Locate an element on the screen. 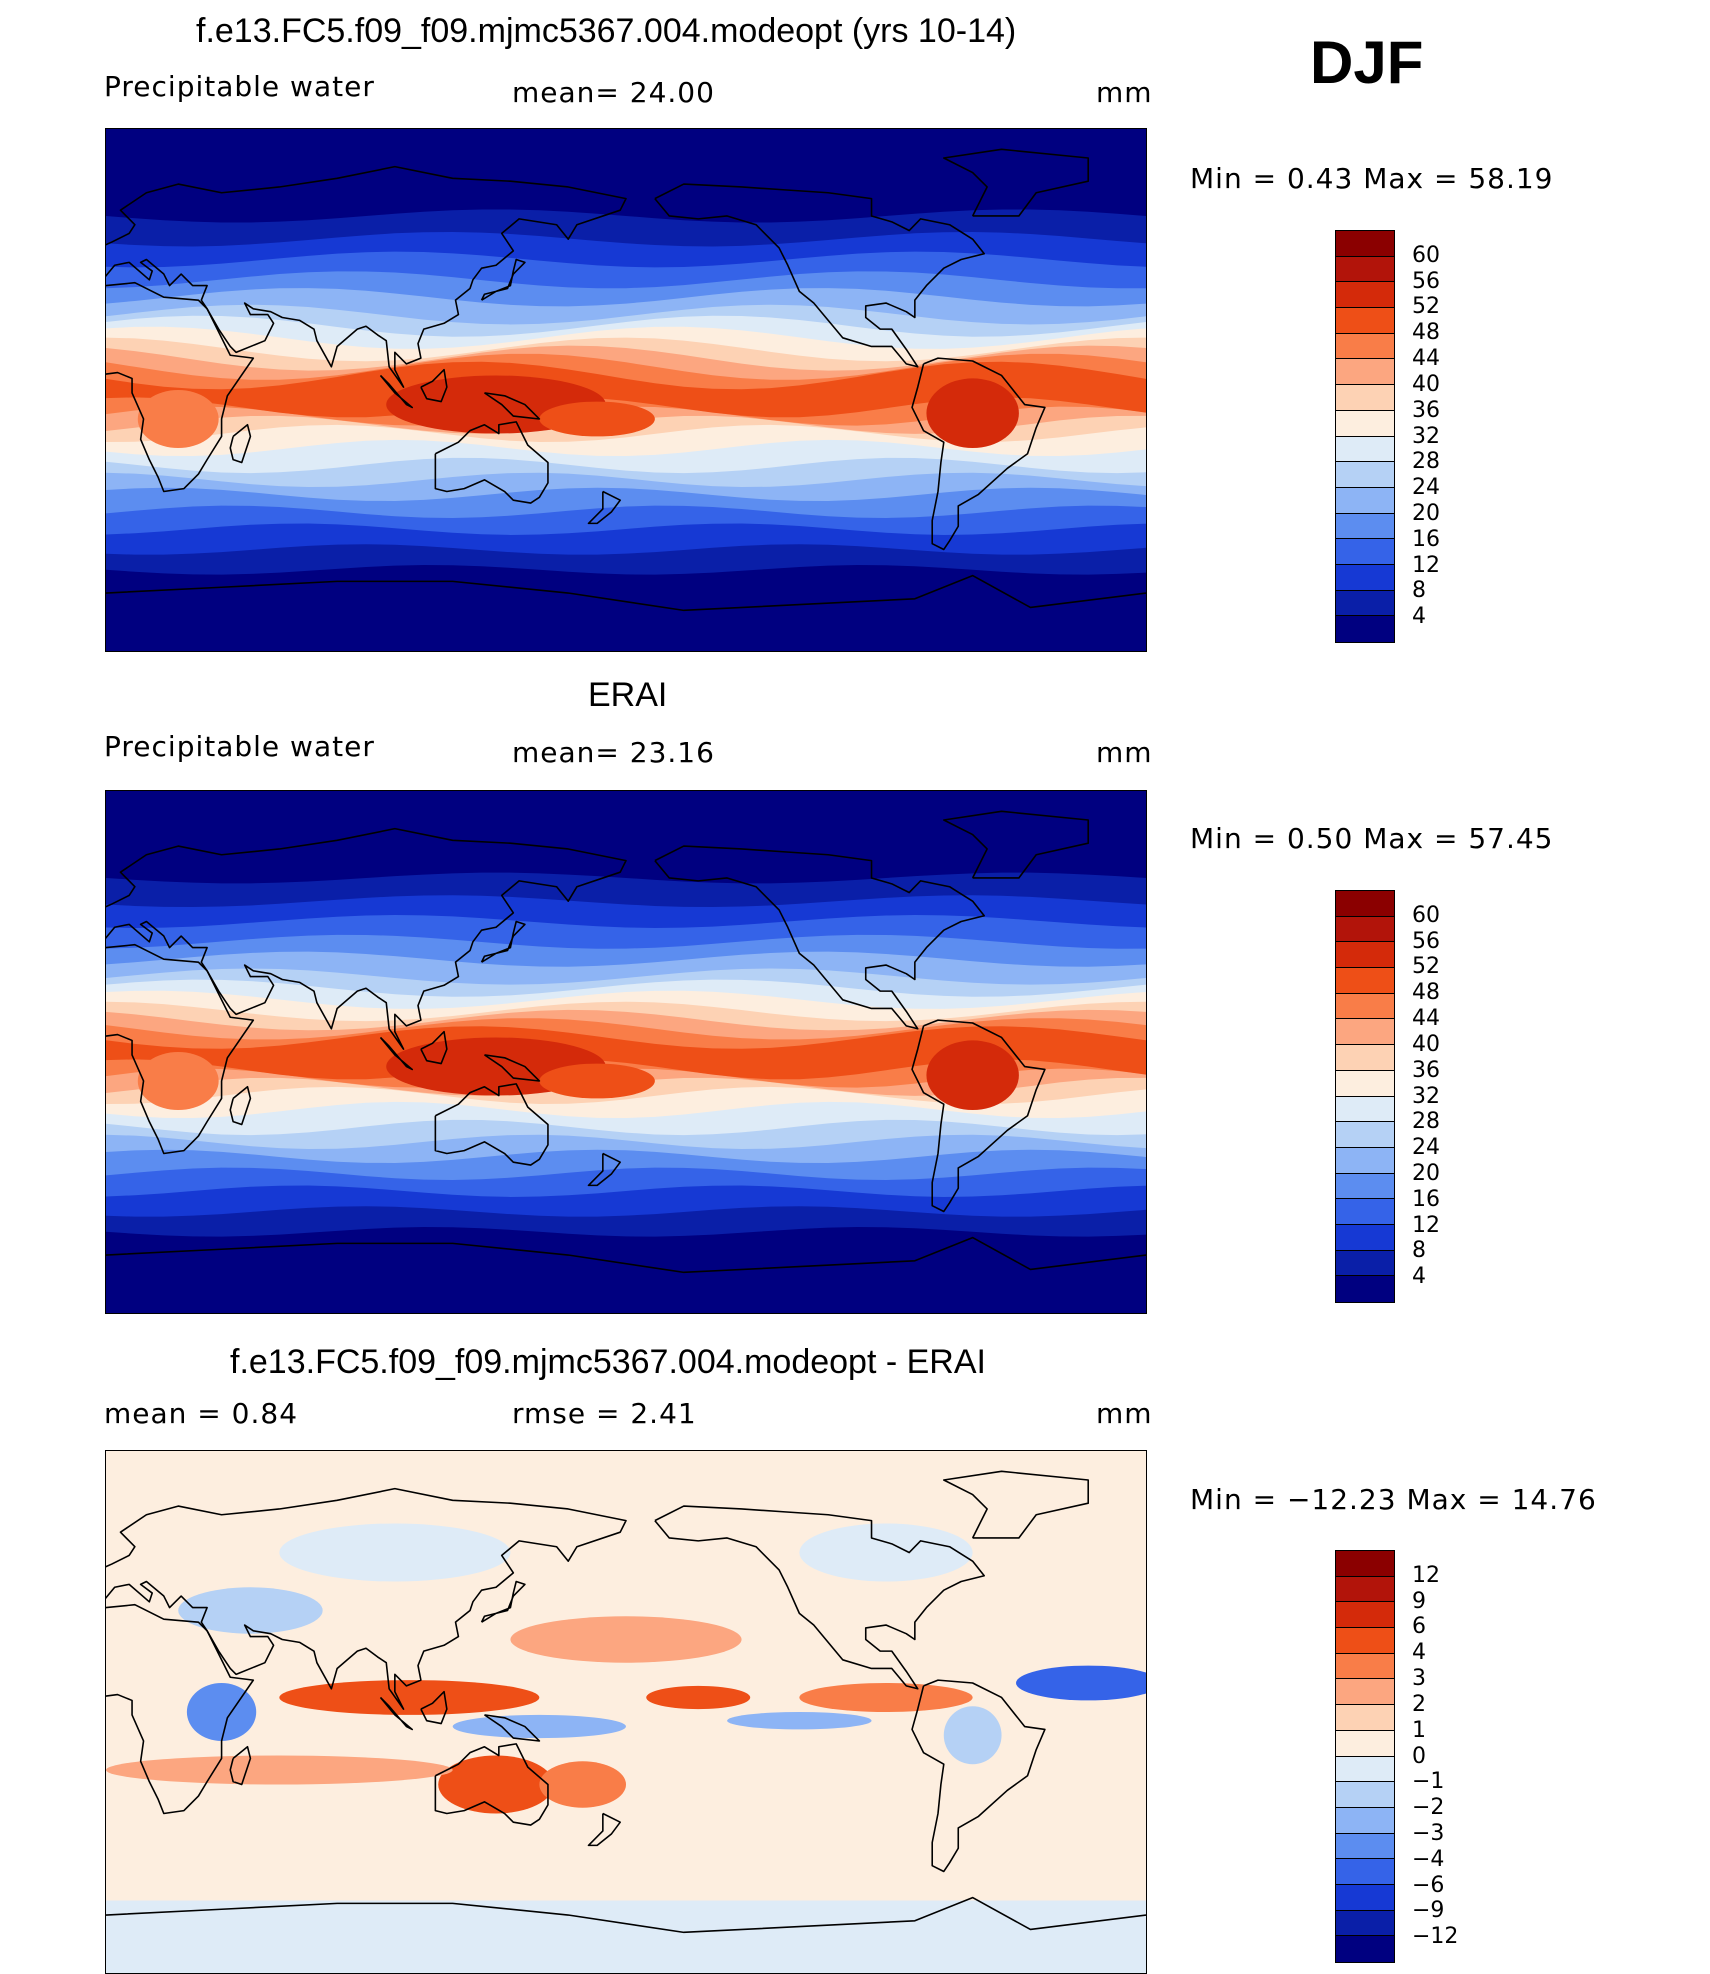  colorbar-tick-label: 8 is located at coordinates (1419, 591).